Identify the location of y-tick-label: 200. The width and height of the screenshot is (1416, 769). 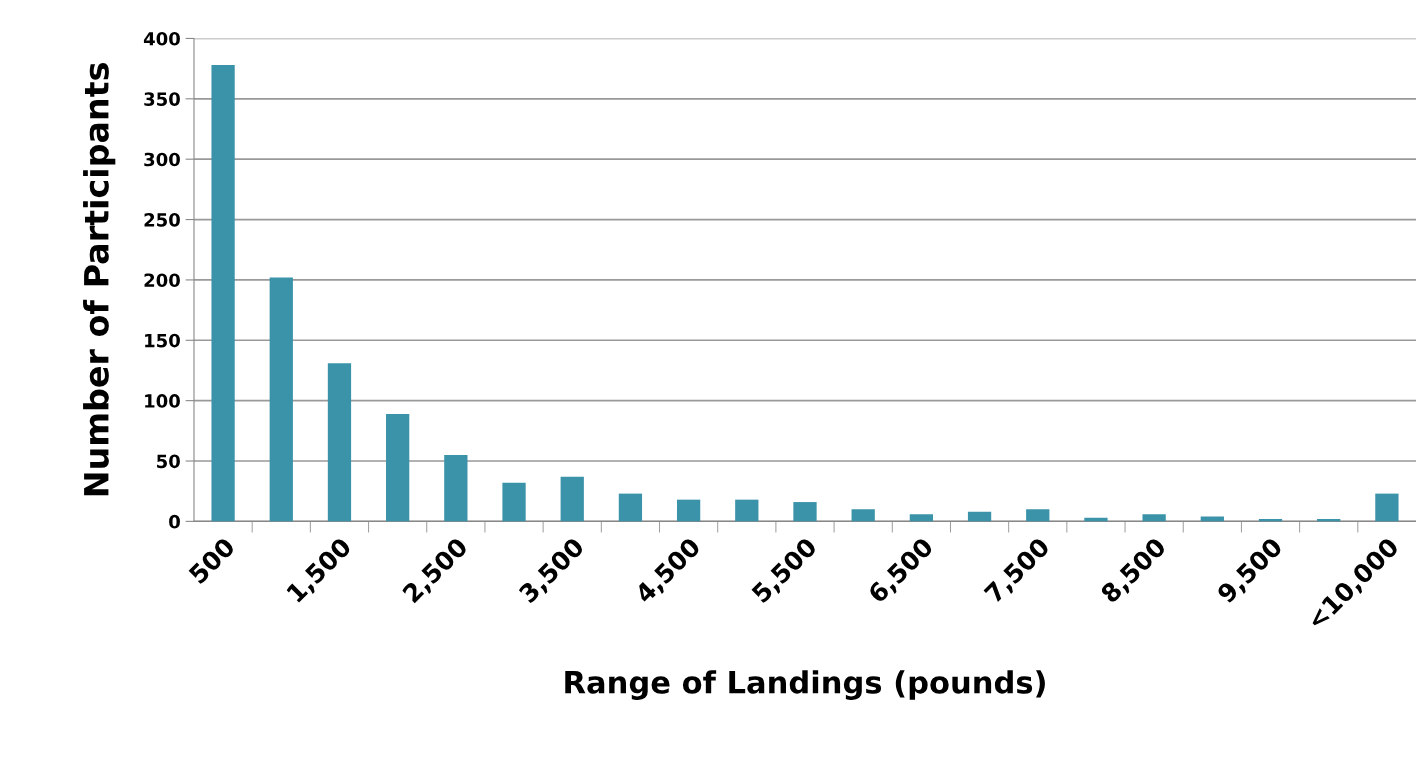
(162, 280).